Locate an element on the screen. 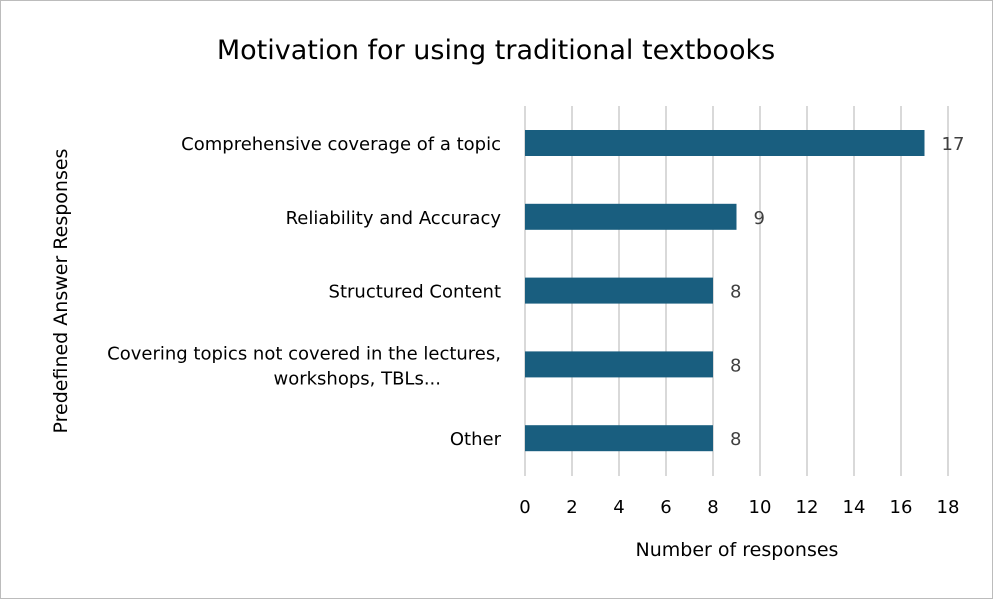 This screenshot has height=599, width=993. x-tick-label: 0 is located at coordinates (524, 507).